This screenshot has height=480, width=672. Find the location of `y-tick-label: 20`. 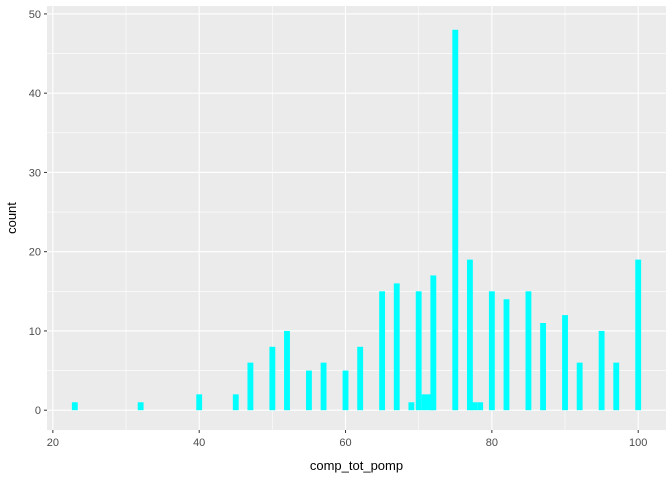

y-tick-label: 20 is located at coordinates (35, 253).